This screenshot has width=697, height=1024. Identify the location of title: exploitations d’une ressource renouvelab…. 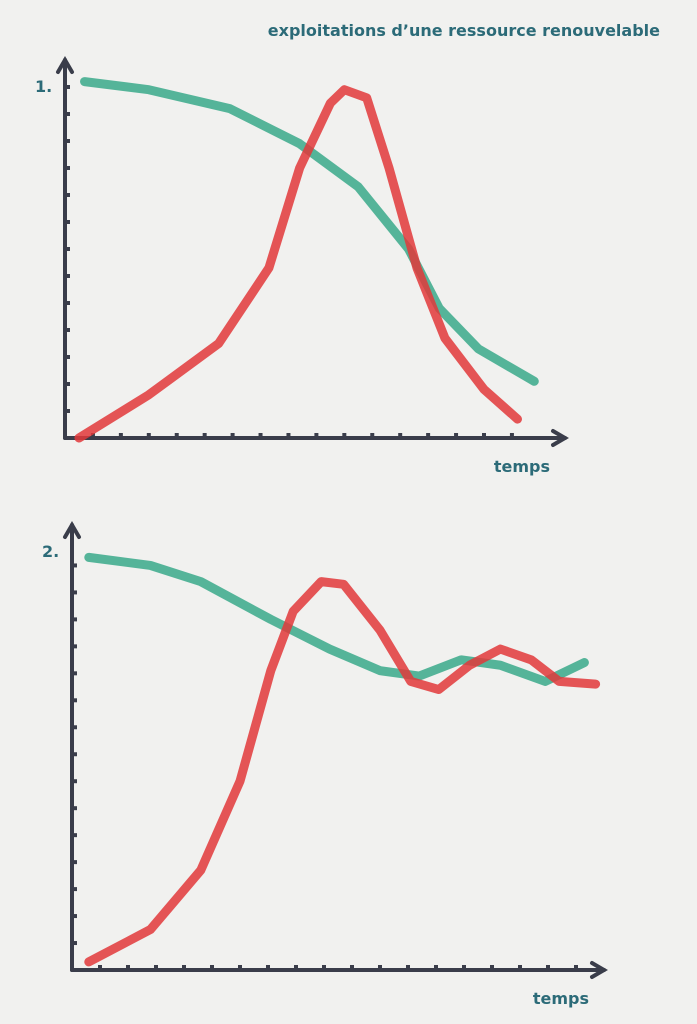
(464, 30).